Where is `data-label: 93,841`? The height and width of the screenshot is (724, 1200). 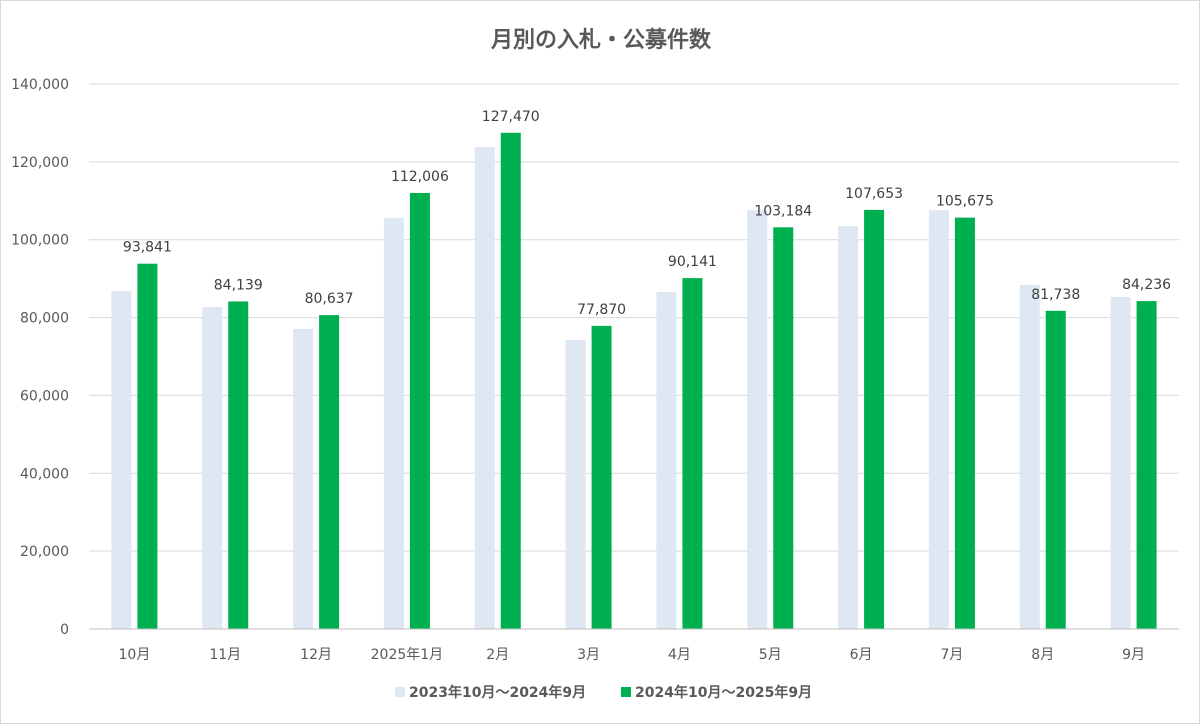
data-label: 93,841 is located at coordinates (147, 248).